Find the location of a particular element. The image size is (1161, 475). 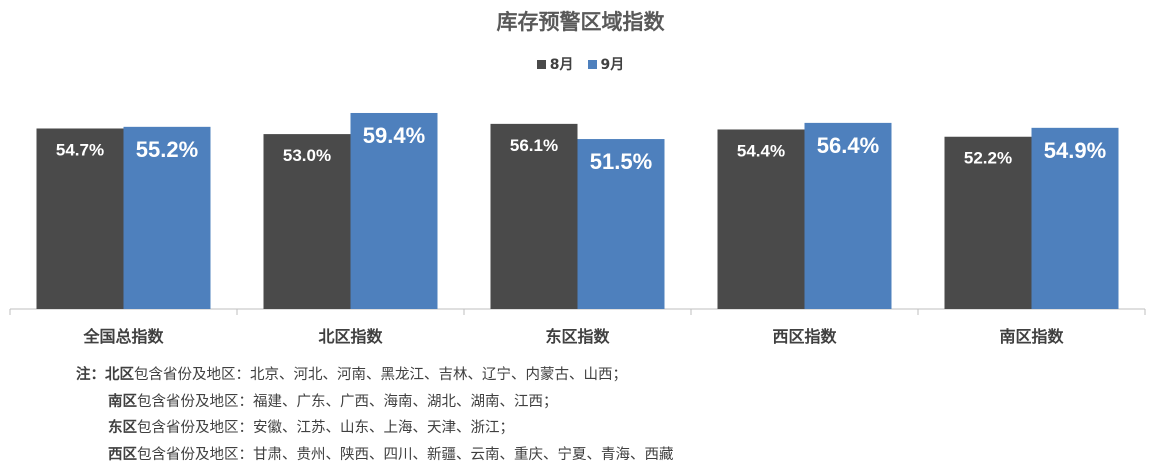

legend-item-aug: 8月 is located at coordinates (555, 64).